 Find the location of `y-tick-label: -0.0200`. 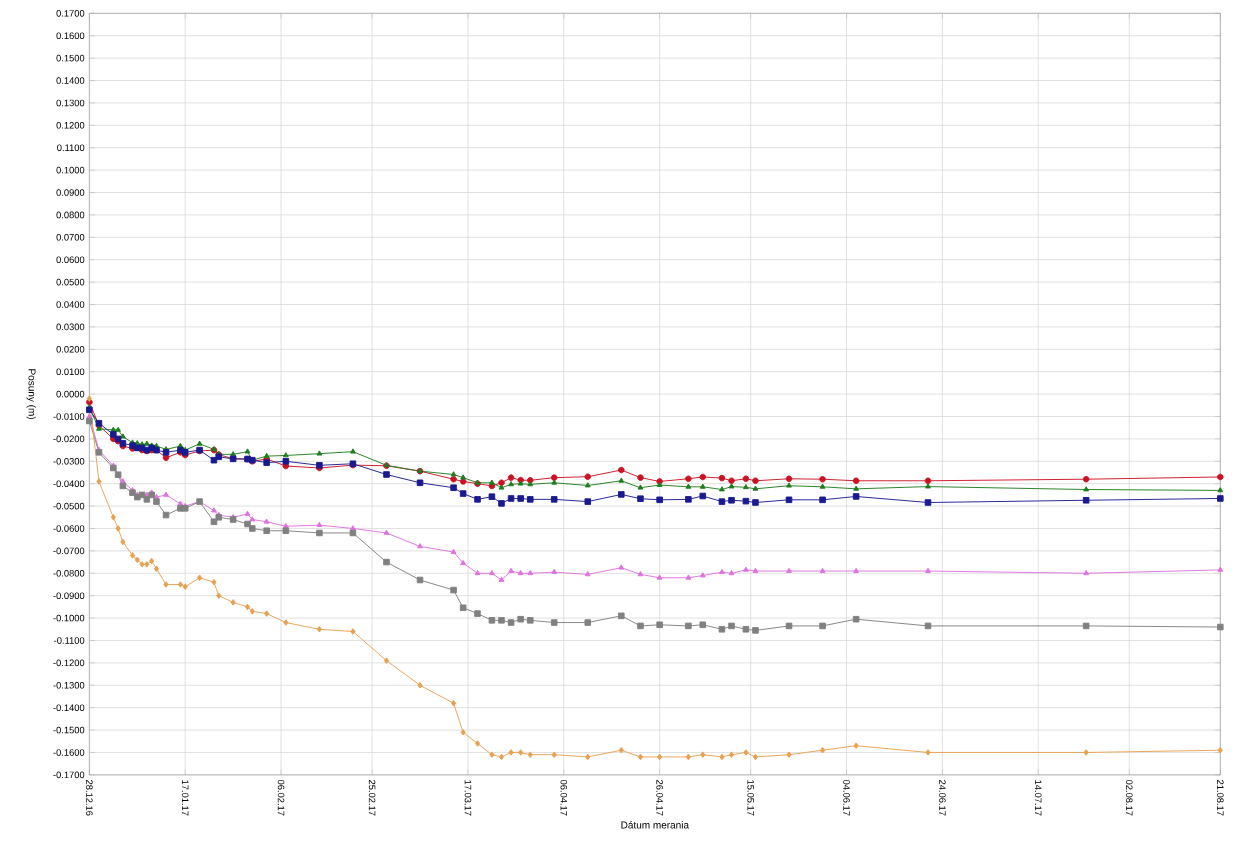

y-tick-label: -0.0200 is located at coordinates (69, 439).